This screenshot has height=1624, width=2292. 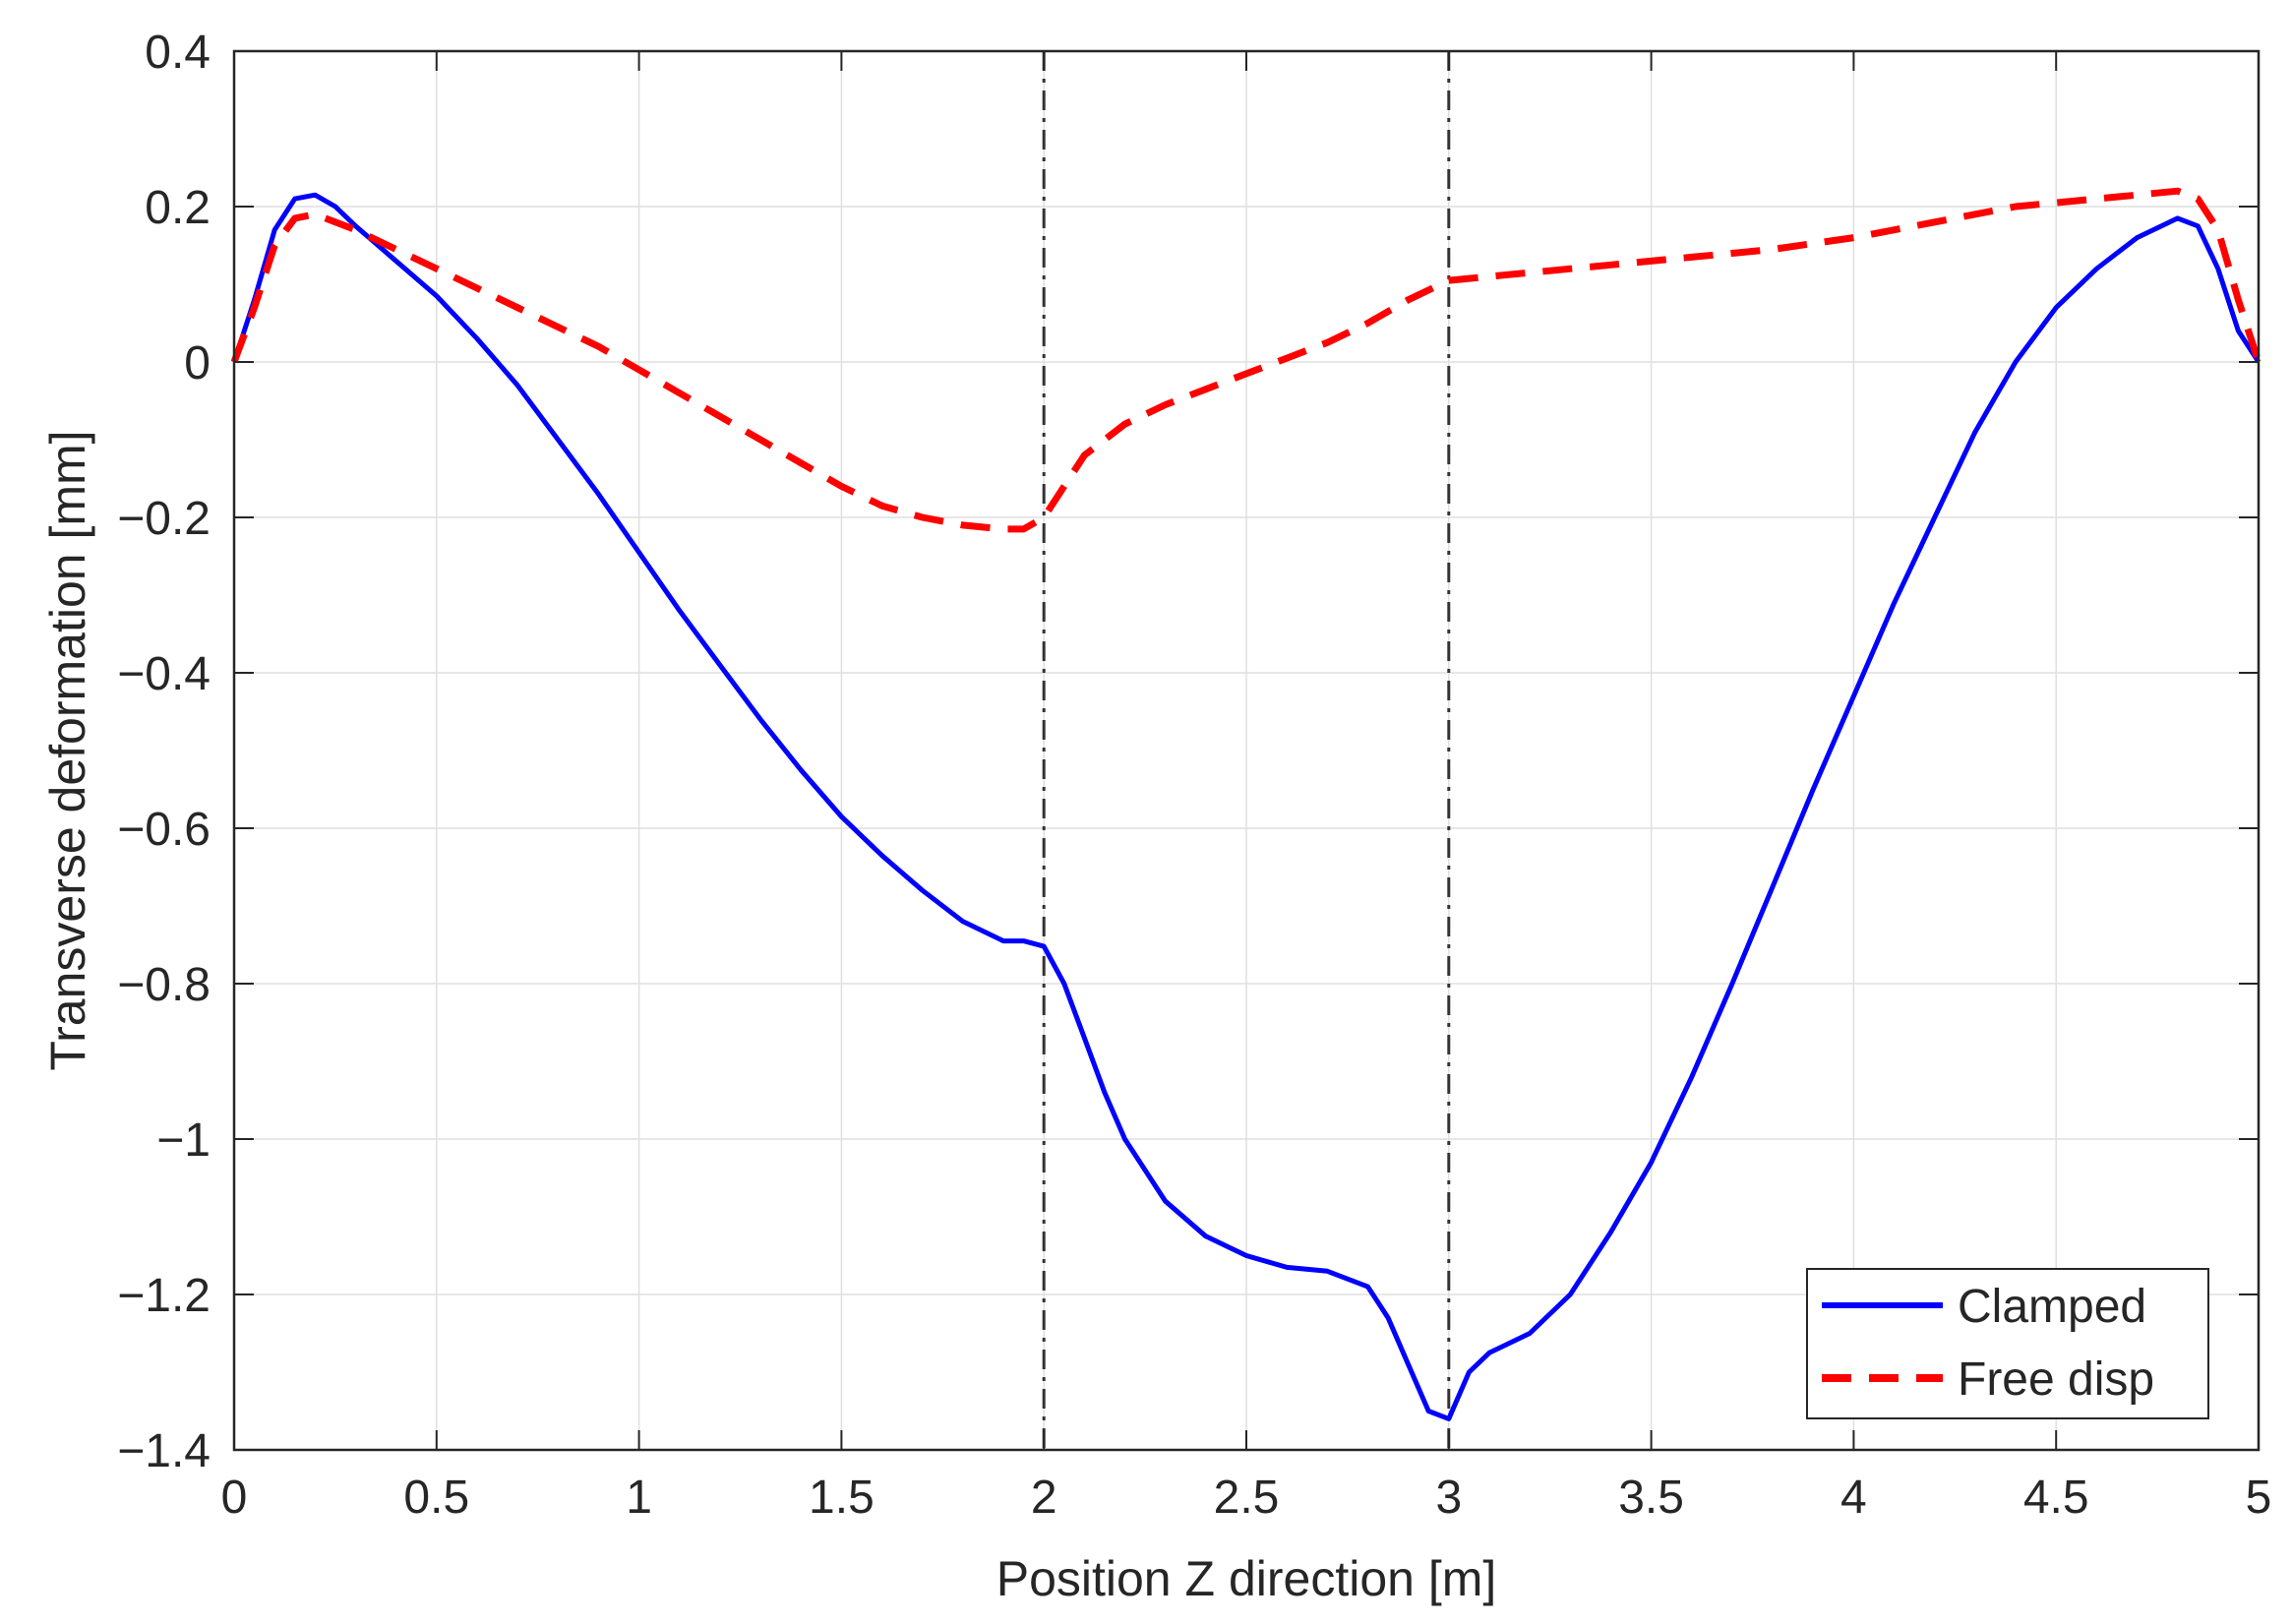 I want to click on y-tick-label: 0, so click(x=197, y=363).